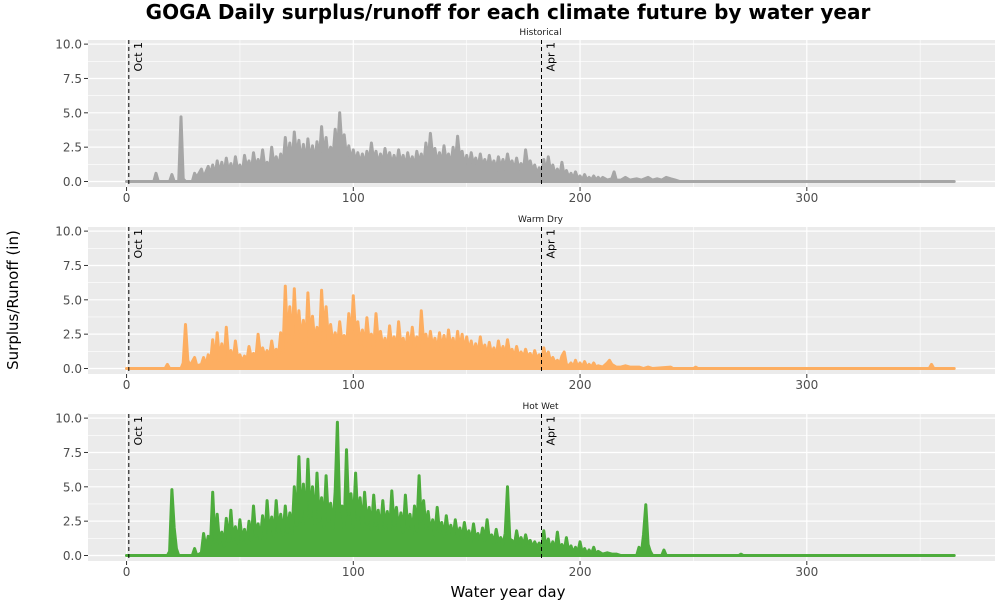  Describe the element at coordinates (540, 407) in the screenshot. I see `facet-strip-label: Hot Wet` at that location.